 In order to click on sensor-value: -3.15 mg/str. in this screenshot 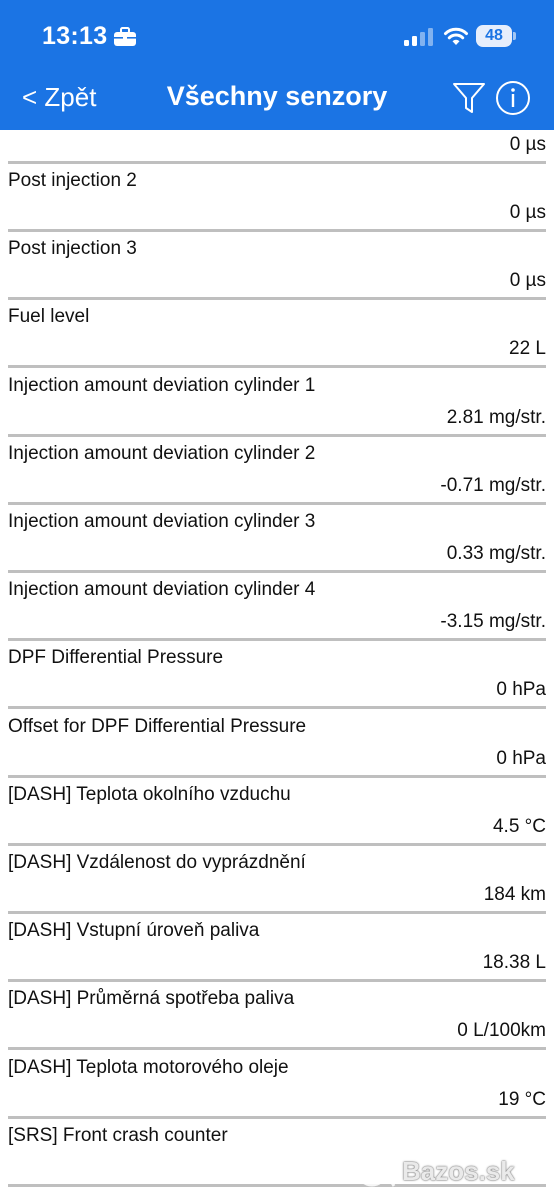, I will do `click(493, 622)`.